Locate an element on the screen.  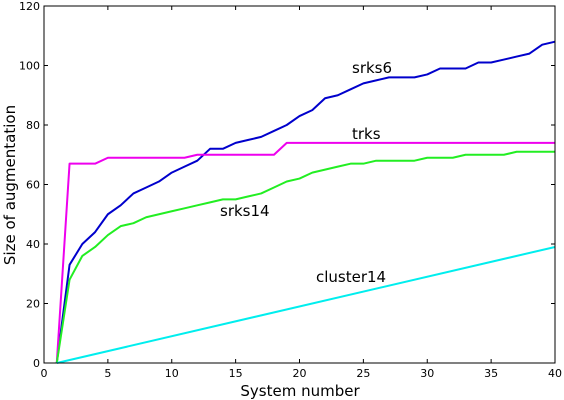
annotation-srks6: srks6 is located at coordinates (372, 68).